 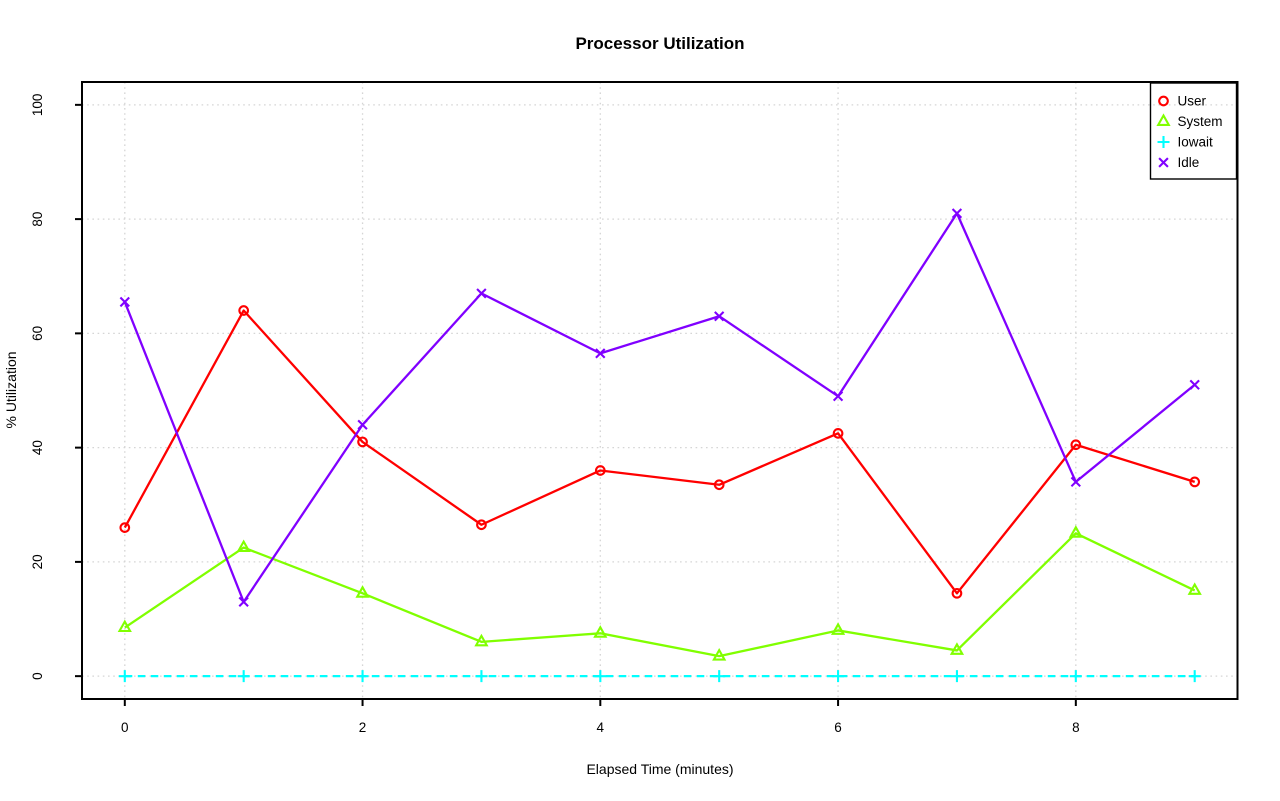 I want to click on x-tick-label: 4, so click(x=601, y=727).